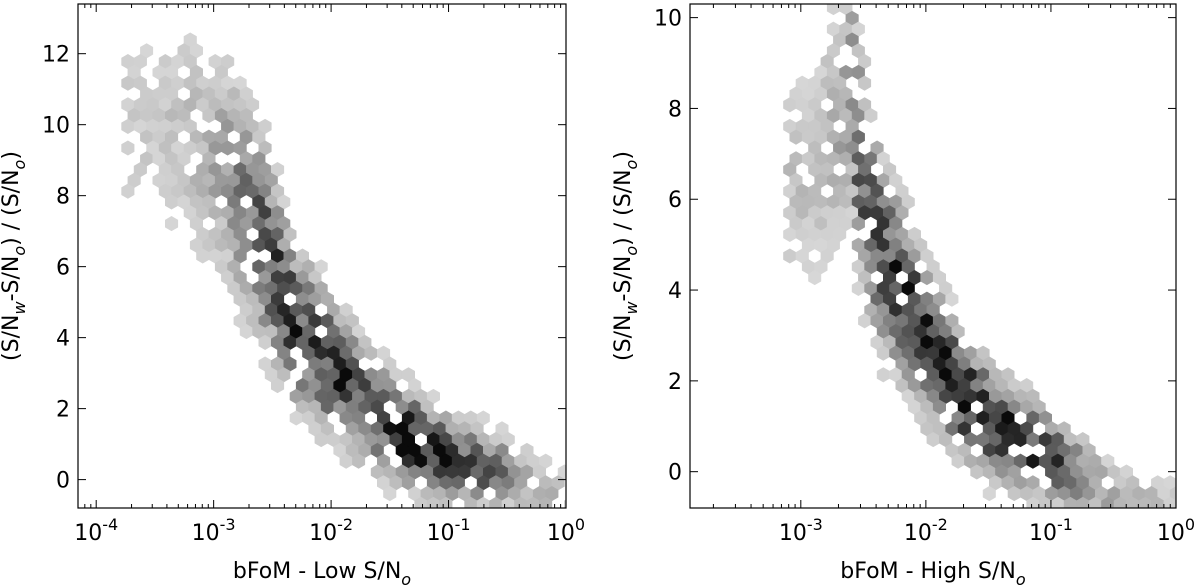 The image size is (1200, 586). I want to click on x-axis-title: bFoM - High S/No, so click(933, 572).